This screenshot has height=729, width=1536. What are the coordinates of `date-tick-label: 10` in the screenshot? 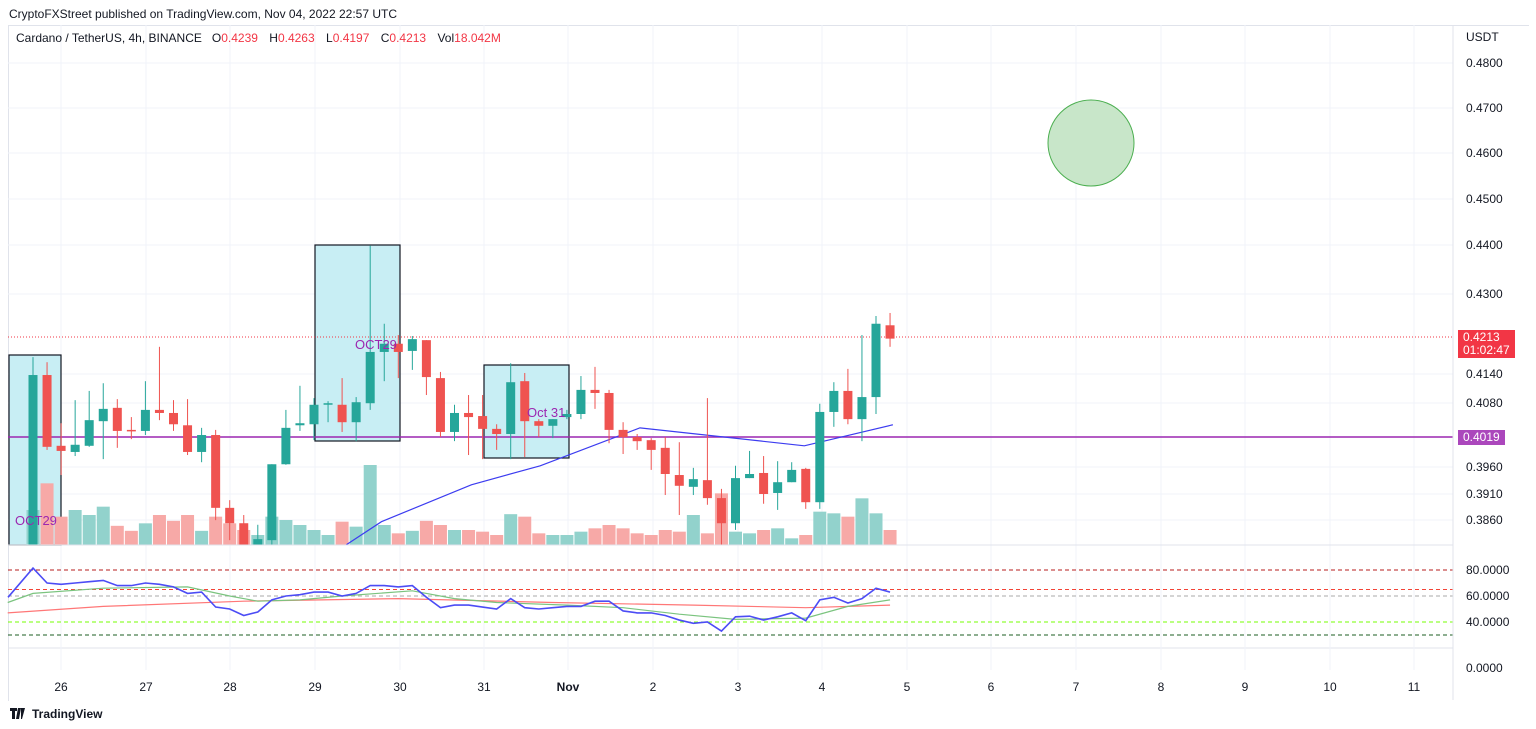 It's located at (1330, 687).